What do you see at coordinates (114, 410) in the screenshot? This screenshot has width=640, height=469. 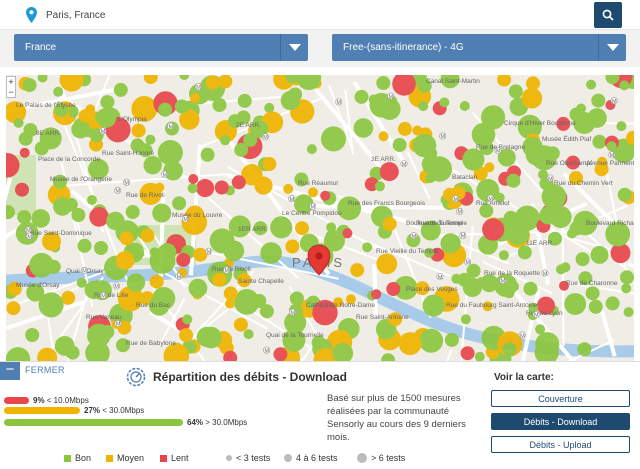 I see `speed-bar-label: 27% < 30.0Mbps` at bounding box center [114, 410].